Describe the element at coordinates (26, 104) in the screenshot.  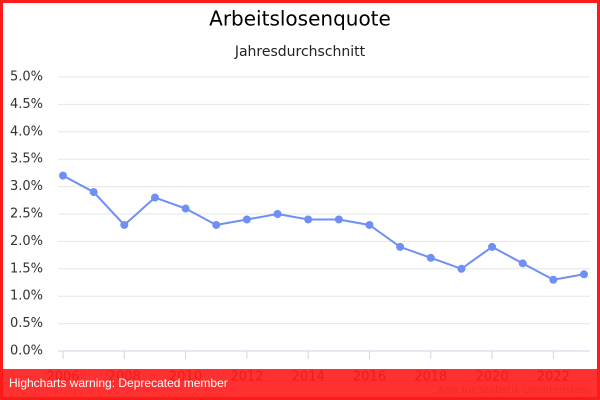
I see `y-tick-label: 4.5%` at that location.